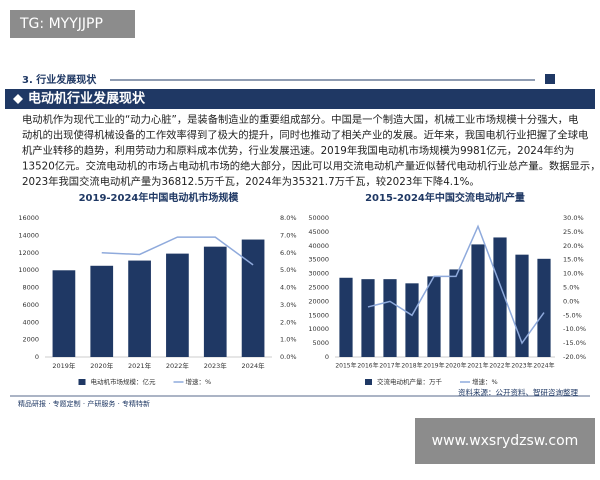  What do you see at coordinates (300, 99) in the screenshot?
I see `heading-banner` at bounding box center [300, 99].